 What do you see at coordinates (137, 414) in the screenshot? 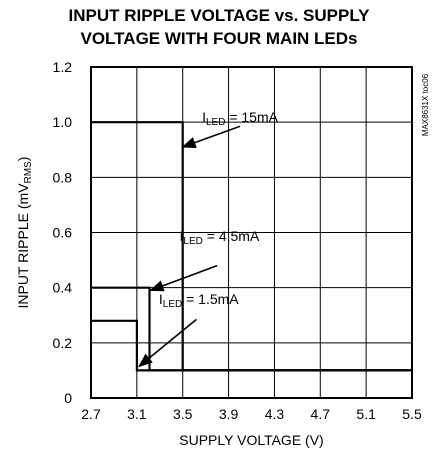
I see `x-tick-label: 3.1` at bounding box center [137, 414].